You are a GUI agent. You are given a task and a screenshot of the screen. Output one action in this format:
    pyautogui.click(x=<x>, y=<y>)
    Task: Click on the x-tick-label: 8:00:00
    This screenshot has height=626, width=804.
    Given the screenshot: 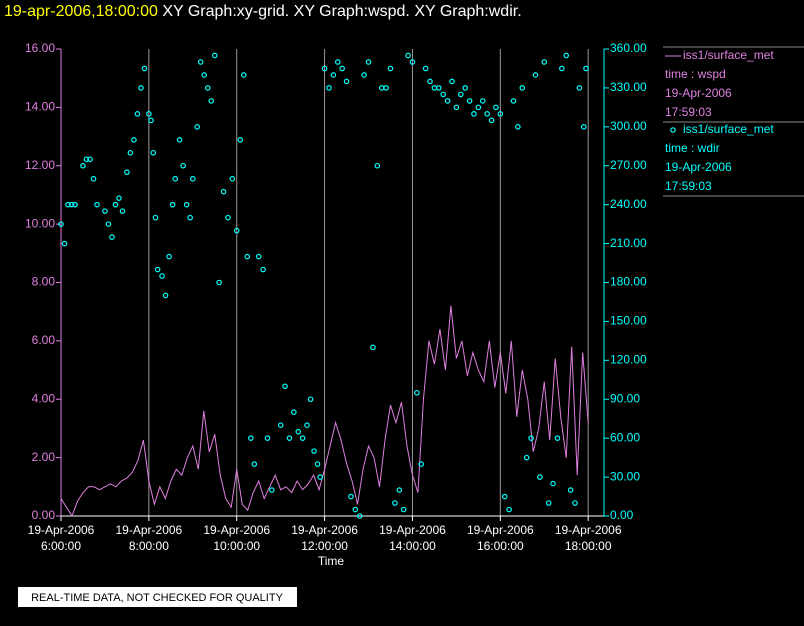 What is the action you would take?
    pyautogui.click(x=149, y=546)
    